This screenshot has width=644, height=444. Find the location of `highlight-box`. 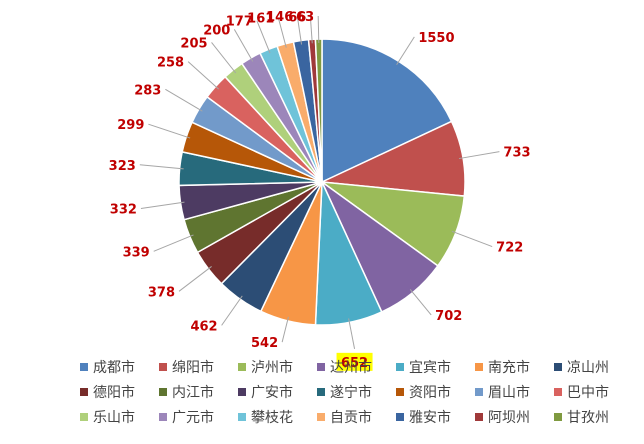

highlight-box is located at coordinates (354, 361).